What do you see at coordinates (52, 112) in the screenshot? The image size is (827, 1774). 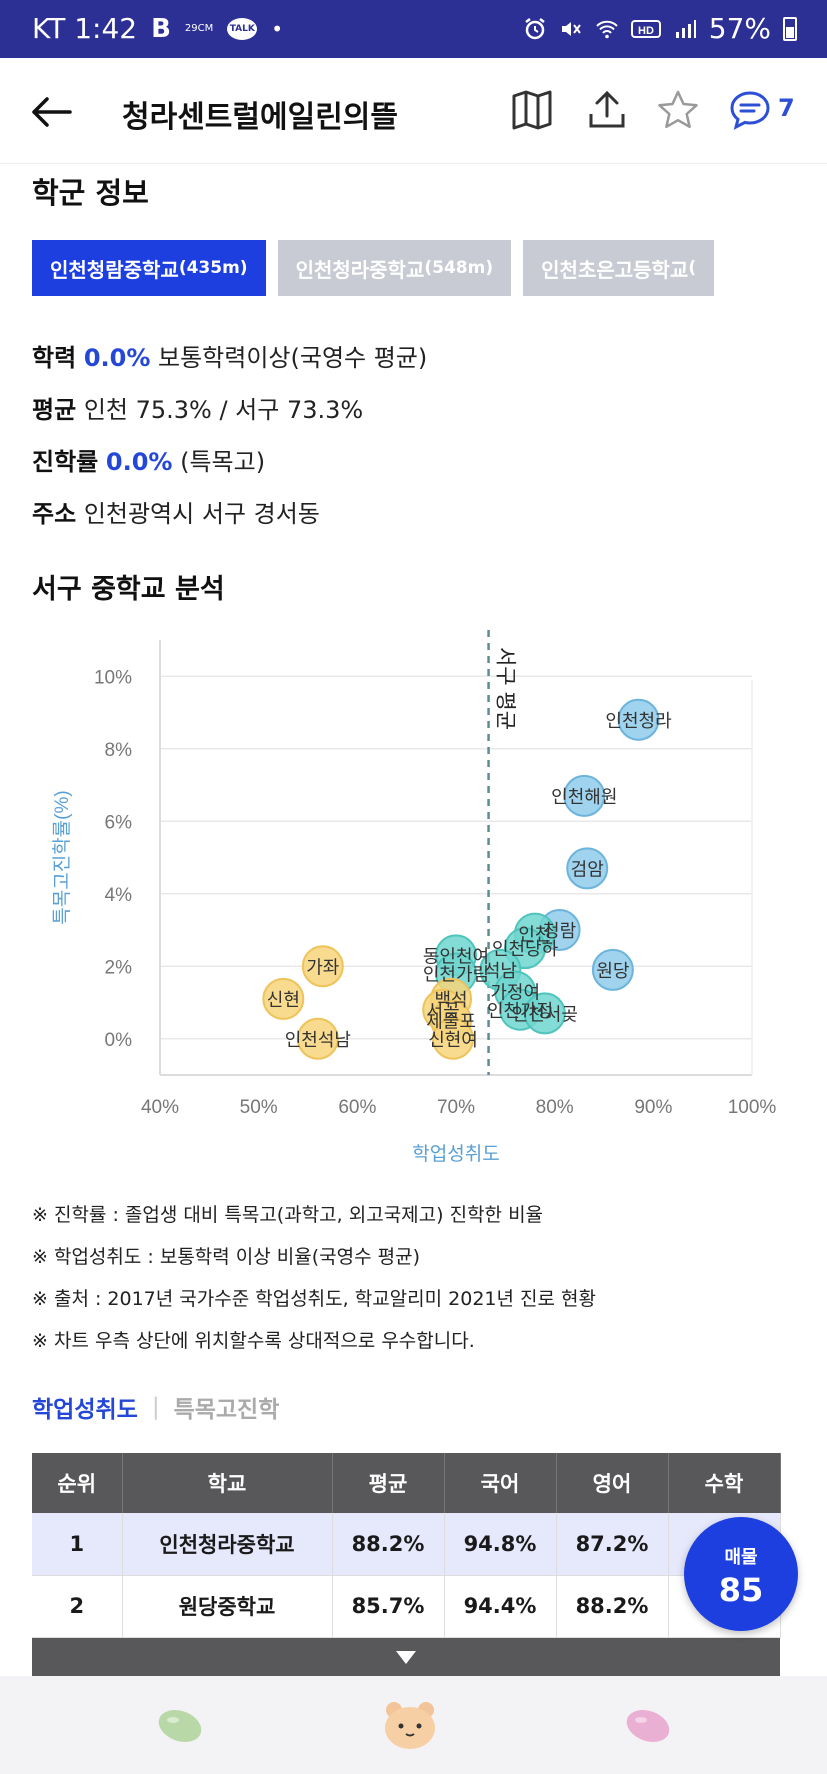 I see `back-arrow-icon` at bounding box center [52, 112].